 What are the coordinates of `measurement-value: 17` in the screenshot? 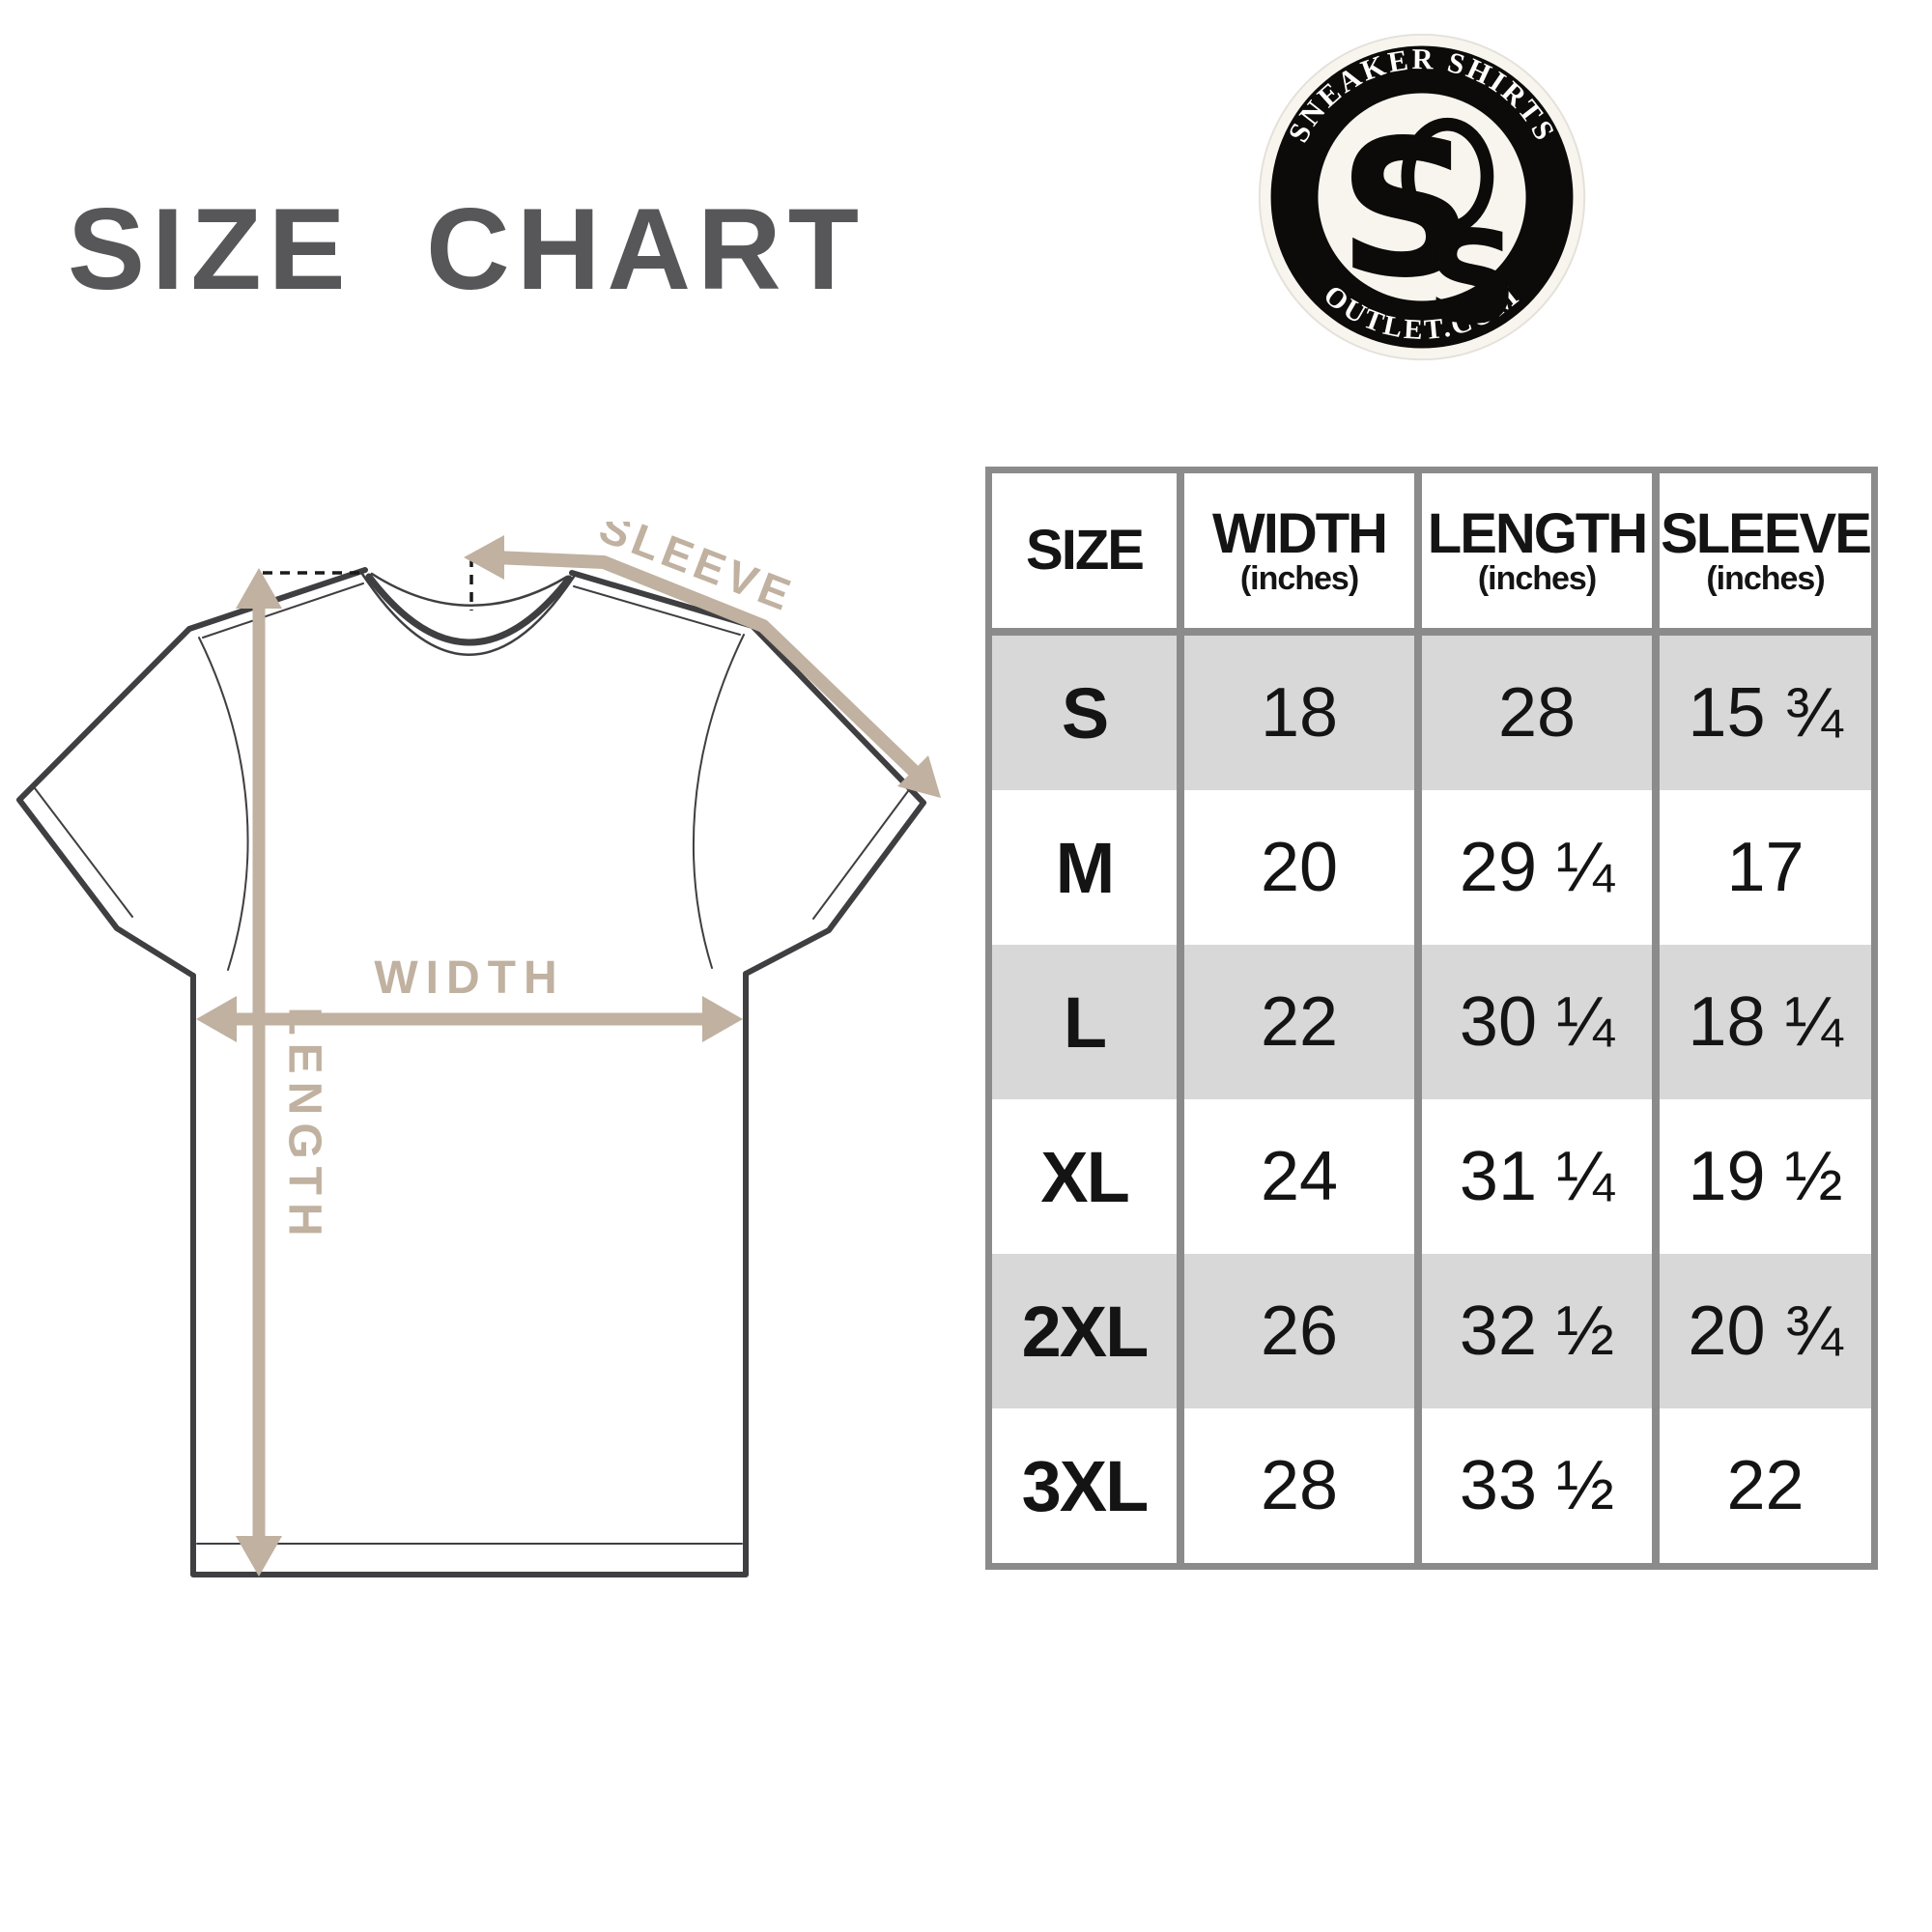 It's located at (1765, 867).